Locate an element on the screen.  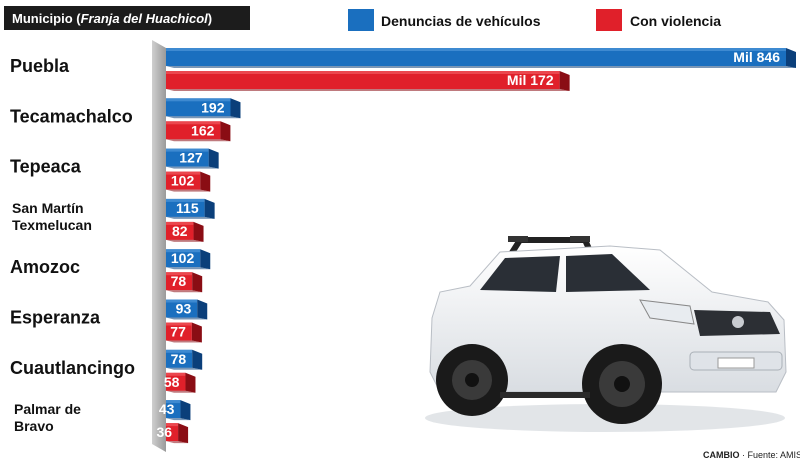
legend: Denuncias de vehículos Con violencia is located at coordinates (534, 20).